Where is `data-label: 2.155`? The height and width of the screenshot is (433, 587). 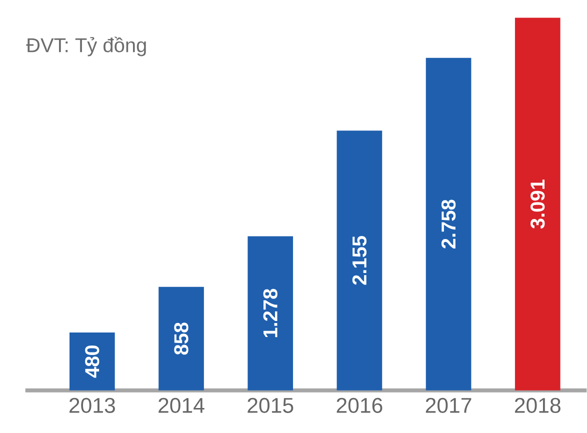
data-label: 2.155 is located at coordinates (359, 260).